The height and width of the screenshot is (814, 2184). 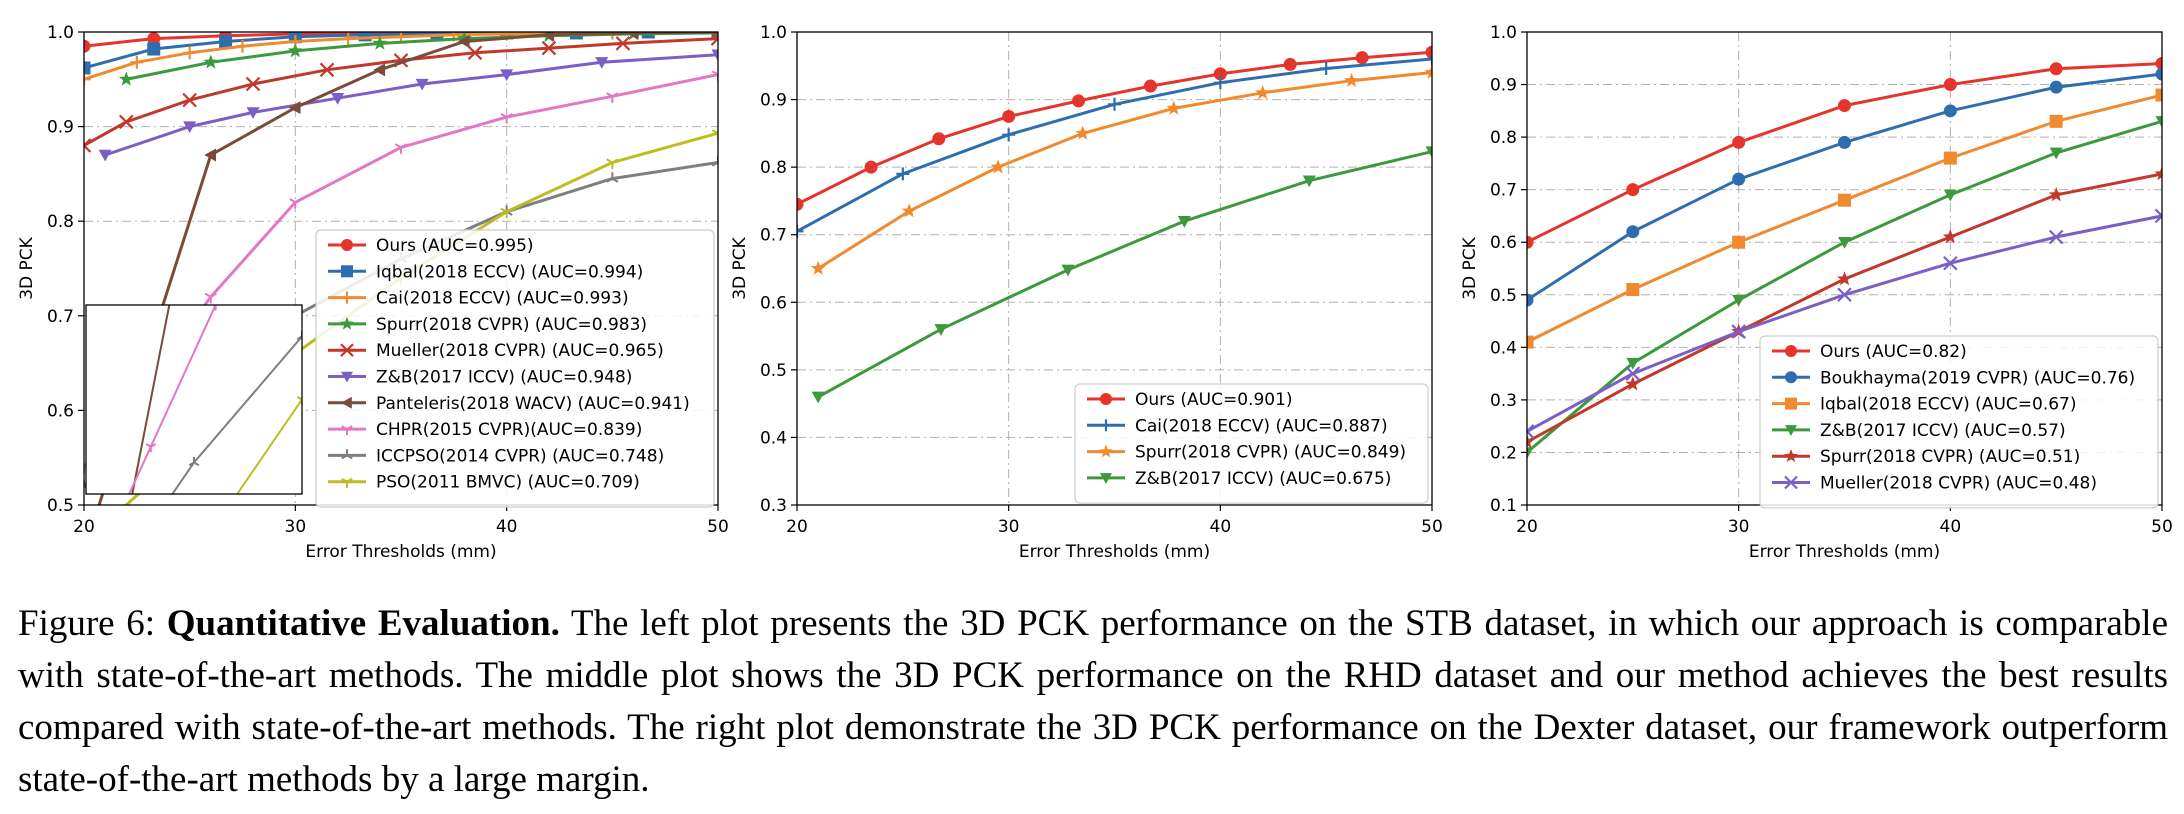 What do you see at coordinates (509, 430) in the screenshot?
I see `legend-label: CHPR(2015 CVPR)(AUC=0.839)` at bounding box center [509, 430].